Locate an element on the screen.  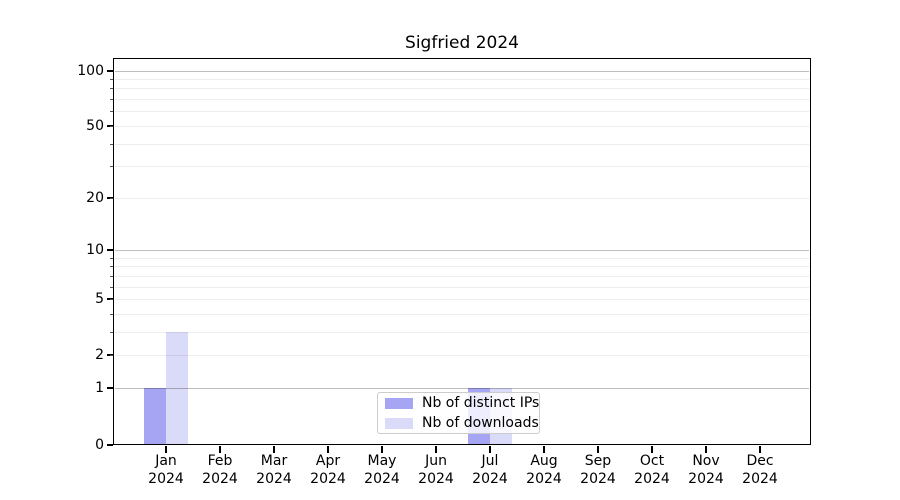
x-axis-tick-label: Jul 2024 is located at coordinates (490, 470).